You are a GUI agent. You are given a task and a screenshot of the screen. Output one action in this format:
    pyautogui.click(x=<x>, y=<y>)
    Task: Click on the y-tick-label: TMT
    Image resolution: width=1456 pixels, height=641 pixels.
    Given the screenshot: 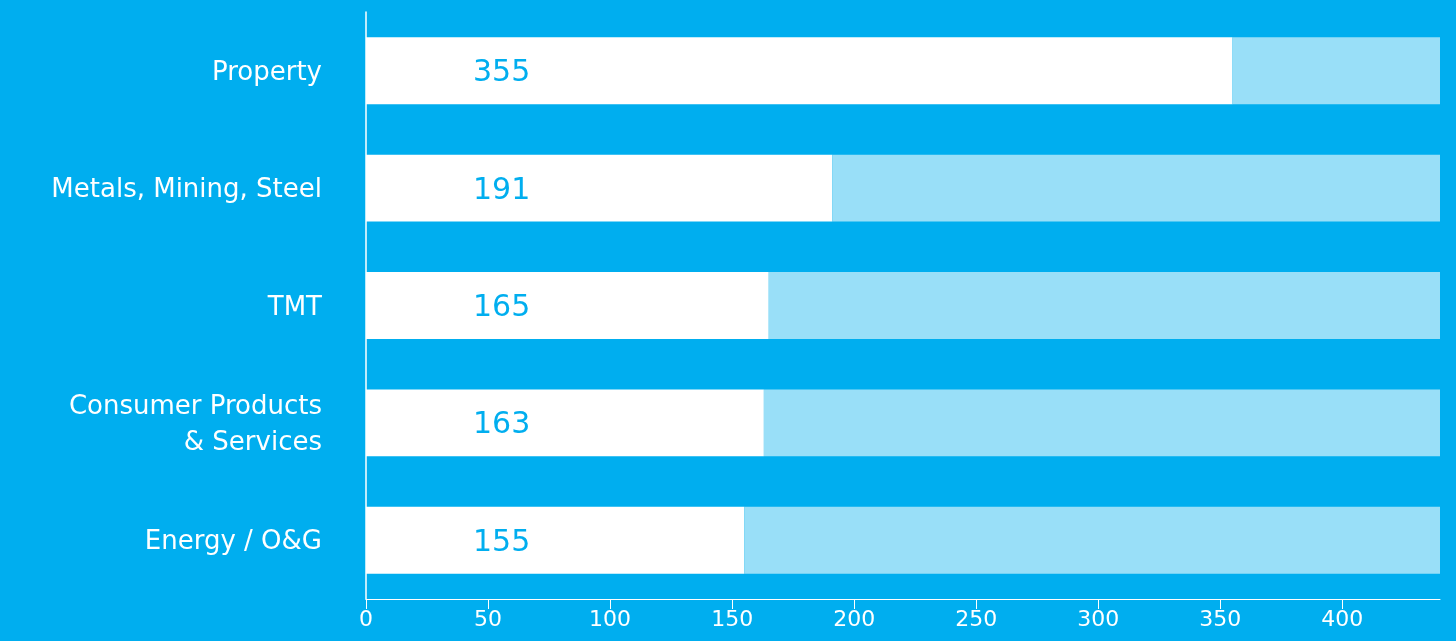 What is the action you would take?
    pyautogui.click(x=294, y=305)
    